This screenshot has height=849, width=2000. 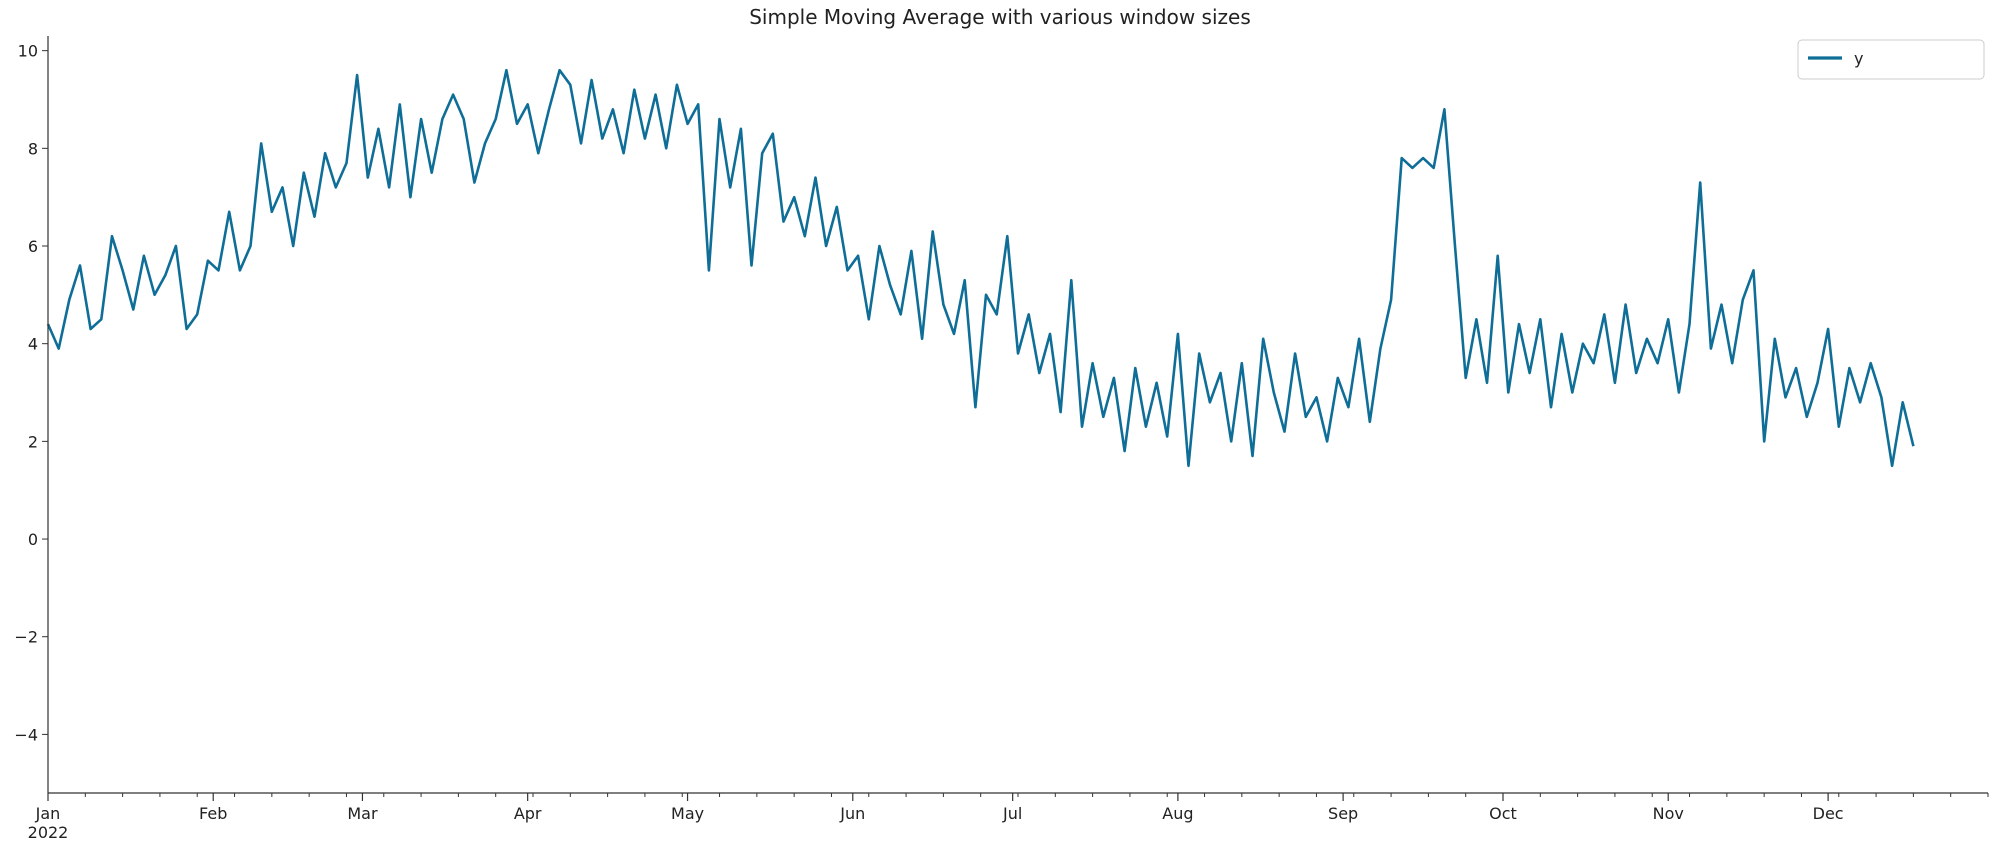 What do you see at coordinates (213, 813) in the screenshot?
I see `x-tick-label: Feb` at bounding box center [213, 813].